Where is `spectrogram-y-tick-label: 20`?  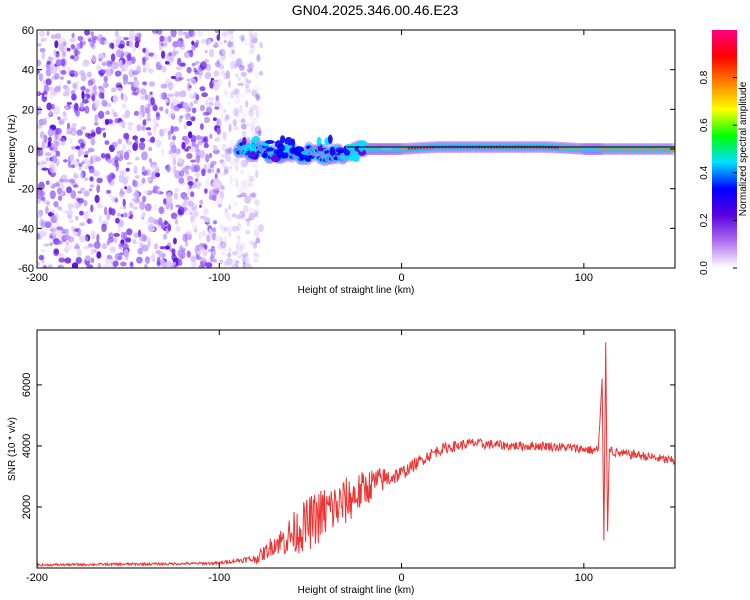 spectrogram-y-tick-label: 20 is located at coordinates (28, 110).